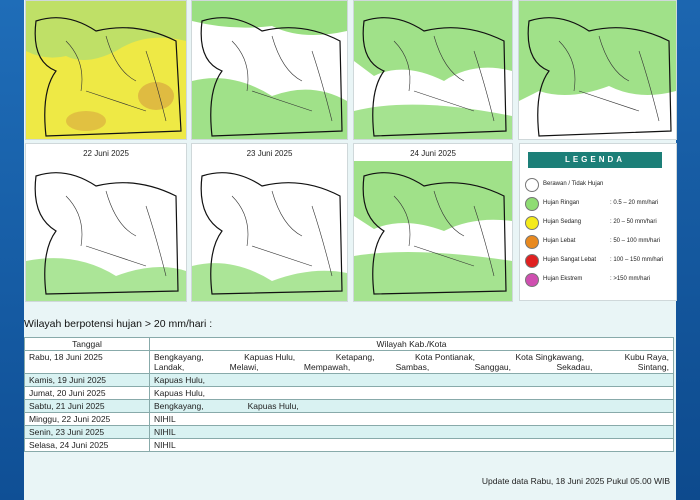 The height and width of the screenshot is (500, 700). Describe the element at coordinates (561, 203) in the screenshot. I see `legend-label: Hujan Ringan` at that location.